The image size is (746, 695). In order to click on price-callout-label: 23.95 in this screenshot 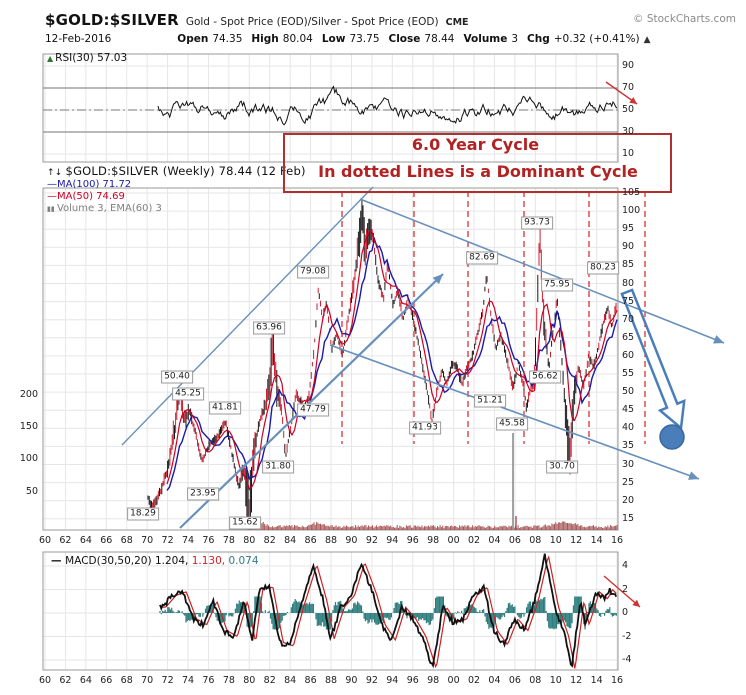, I will do `click(203, 494)`.